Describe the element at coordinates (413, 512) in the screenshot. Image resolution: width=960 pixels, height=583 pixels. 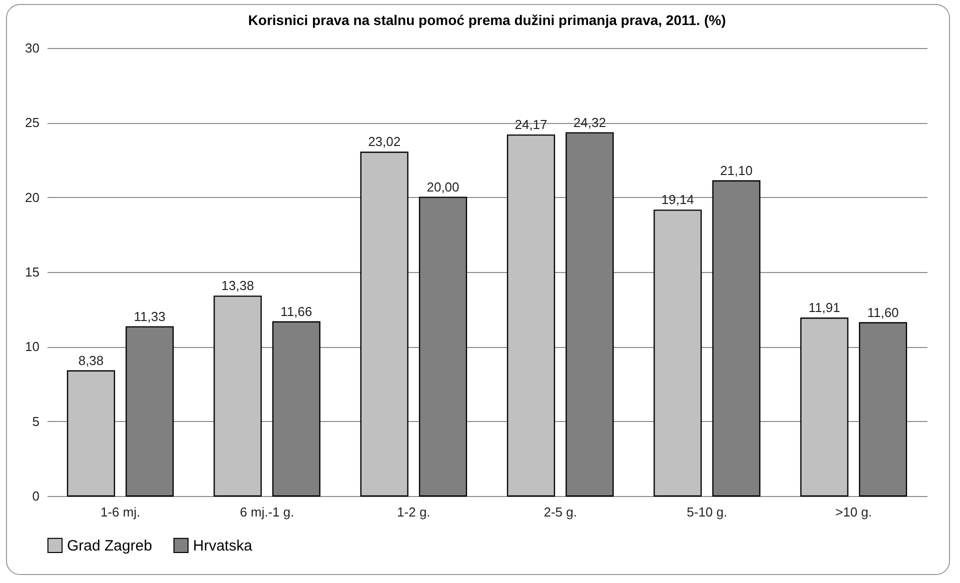
I see `x-tick-label: 1-2 g.` at that location.